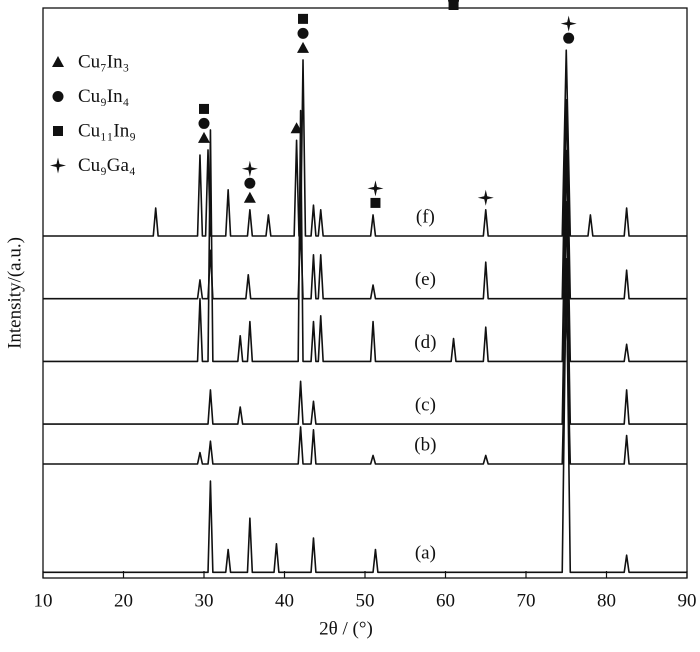 Image resolution: width=700 pixels, height=652 pixels. I want to click on x-tick-label: 90, so click(687, 600).